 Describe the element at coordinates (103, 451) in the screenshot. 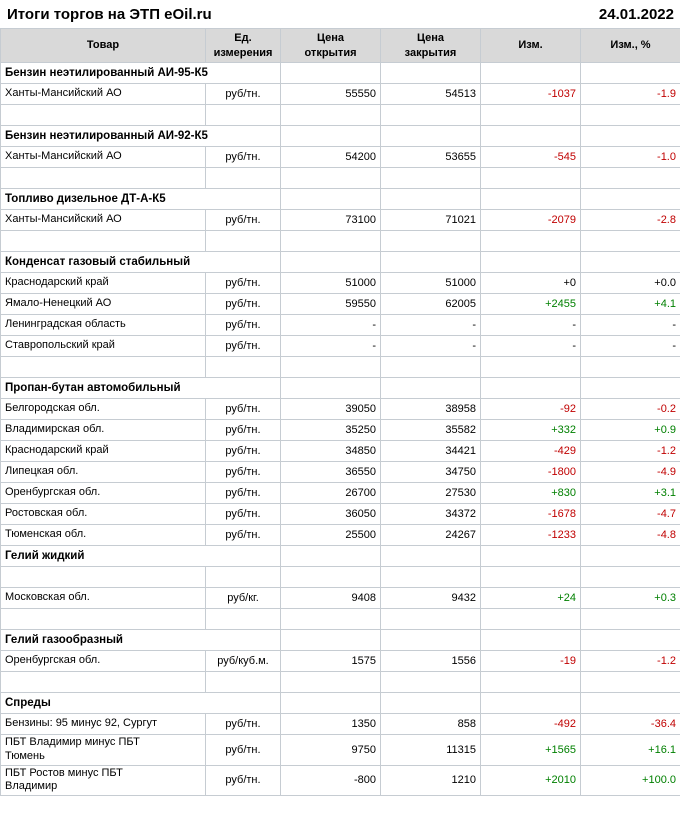

I see `cell-product: Краснодарский край` at that location.